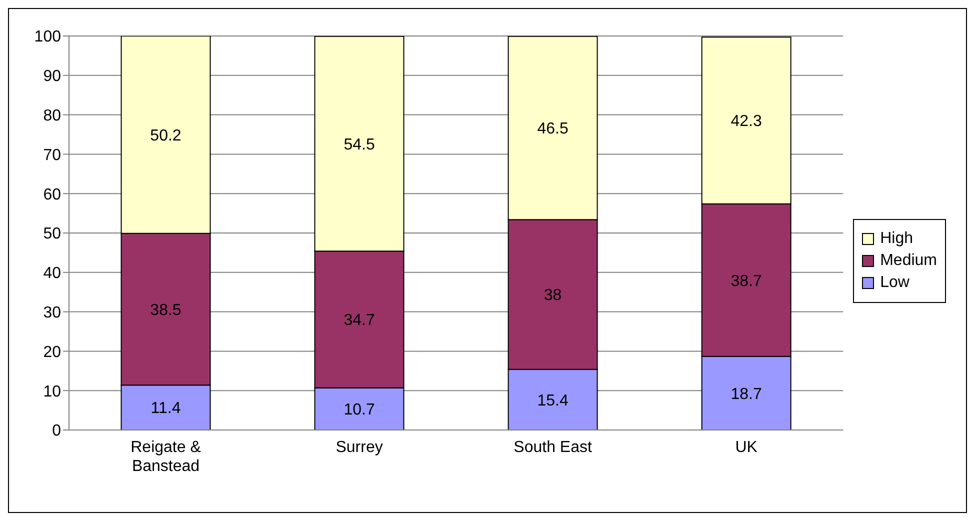  Describe the element at coordinates (52, 155) in the screenshot. I see `y-tick-label: 70` at that location.